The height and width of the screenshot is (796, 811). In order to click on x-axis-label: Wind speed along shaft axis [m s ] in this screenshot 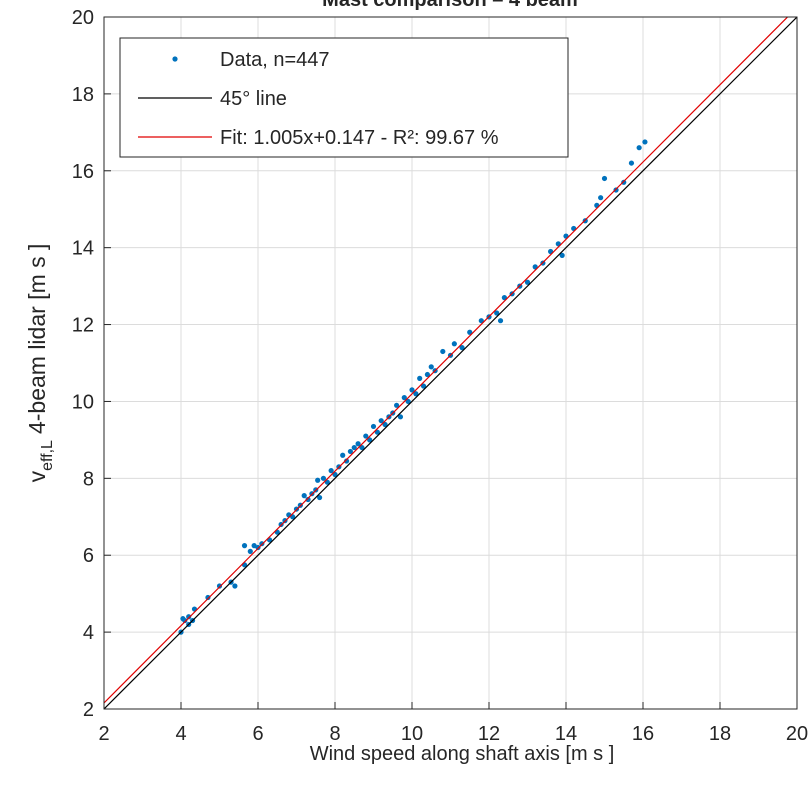, I will do `click(462, 754)`.